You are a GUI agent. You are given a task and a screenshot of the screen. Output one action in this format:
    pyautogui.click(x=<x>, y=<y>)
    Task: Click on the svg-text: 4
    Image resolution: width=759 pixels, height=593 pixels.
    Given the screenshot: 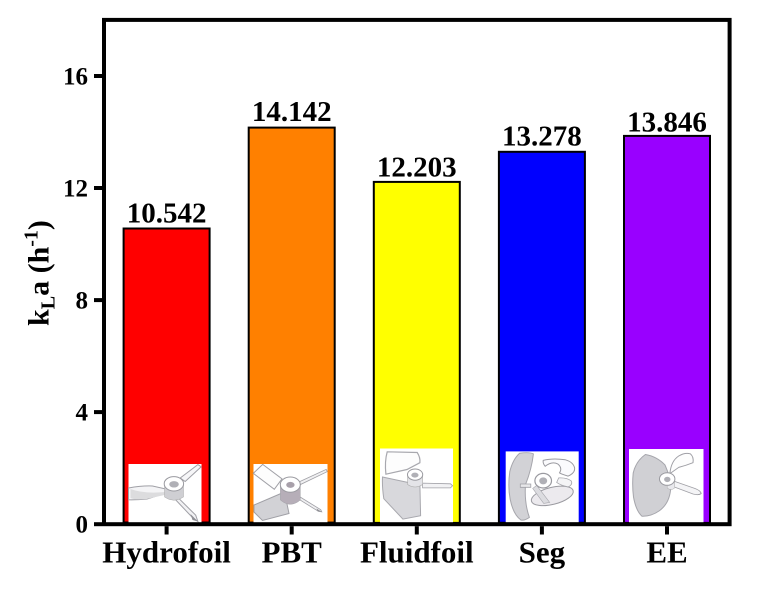 What is the action you would take?
    pyautogui.click(x=82, y=412)
    